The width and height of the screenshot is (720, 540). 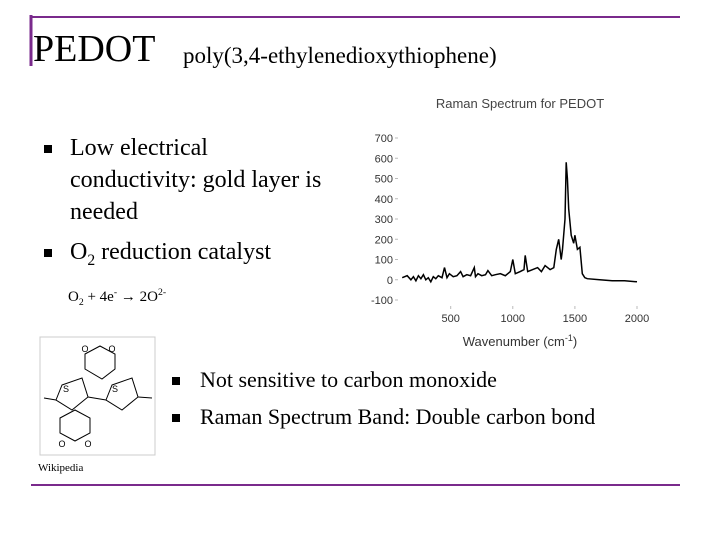 What do you see at coordinates (513, 319) in the screenshot?
I see `x-tick-label: 1000` at bounding box center [513, 319].